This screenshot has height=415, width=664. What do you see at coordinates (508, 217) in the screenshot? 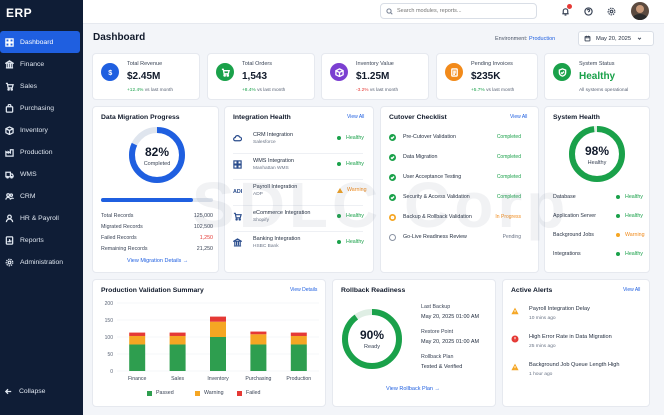
I see `cutover-item-status: In Progress` at bounding box center [508, 217].